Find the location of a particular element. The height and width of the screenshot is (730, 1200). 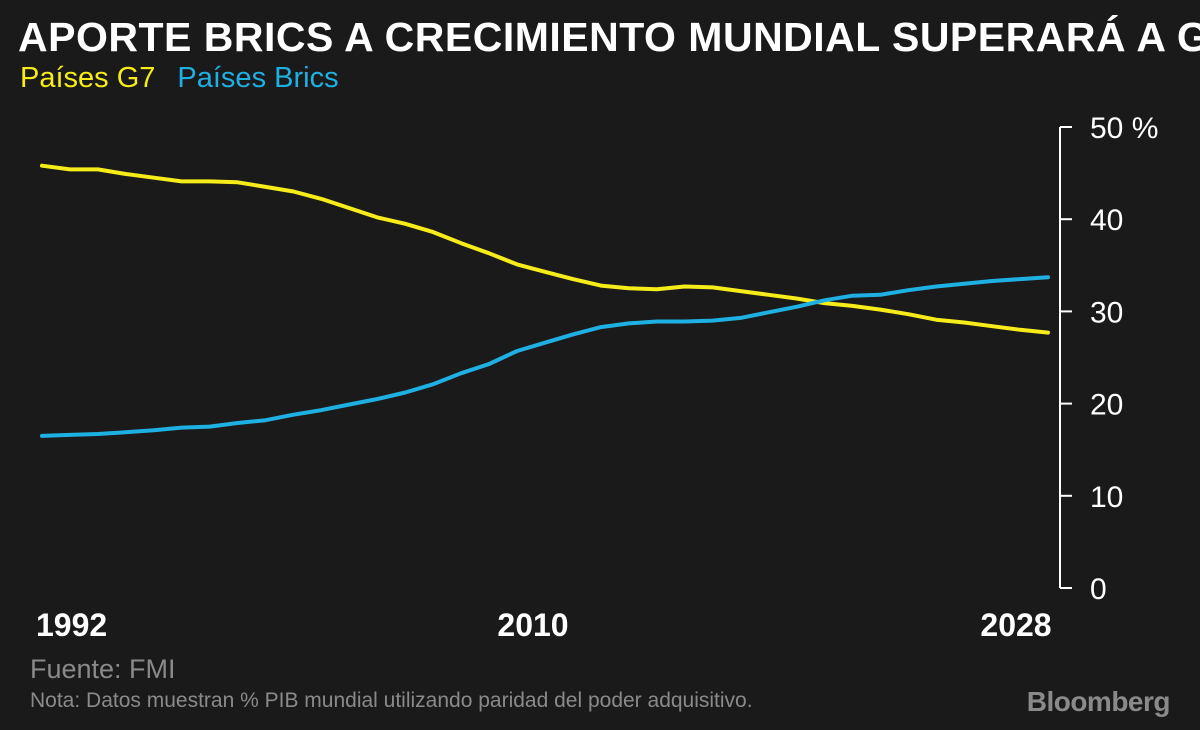

y-tick-label: 0 is located at coordinates (1098, 589).